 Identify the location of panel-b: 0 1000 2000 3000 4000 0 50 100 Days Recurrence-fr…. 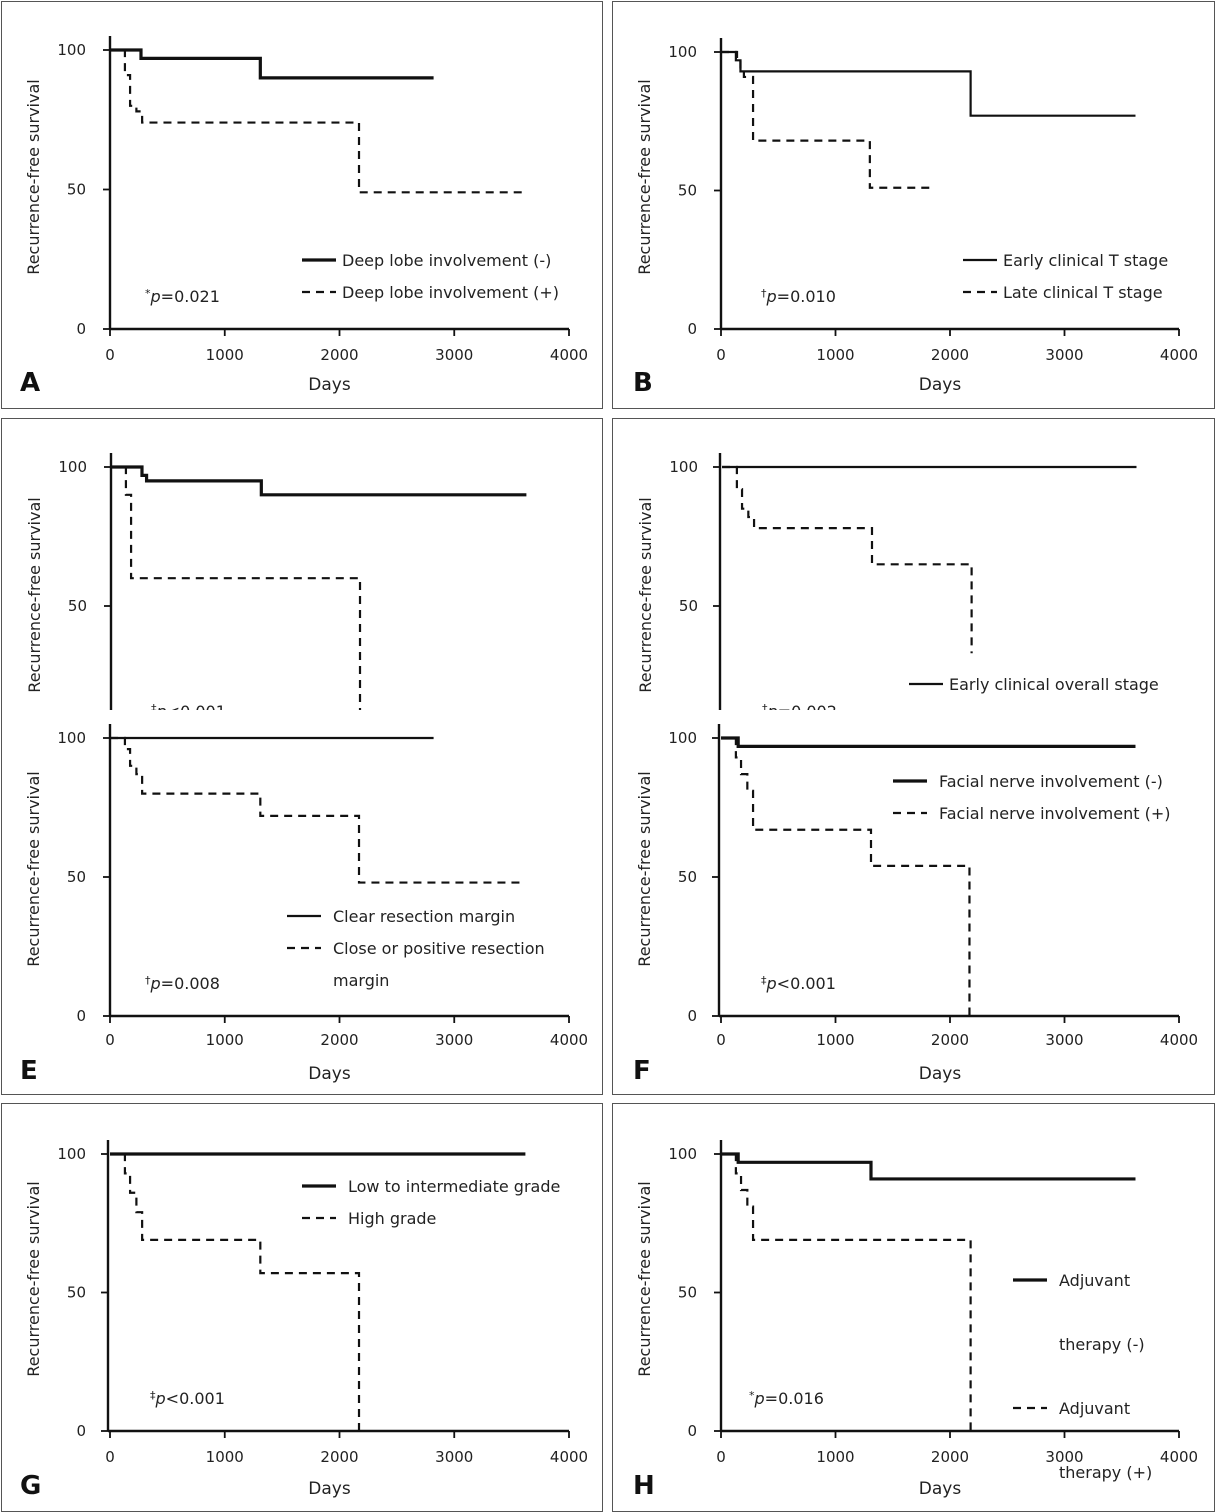
(913, 205).